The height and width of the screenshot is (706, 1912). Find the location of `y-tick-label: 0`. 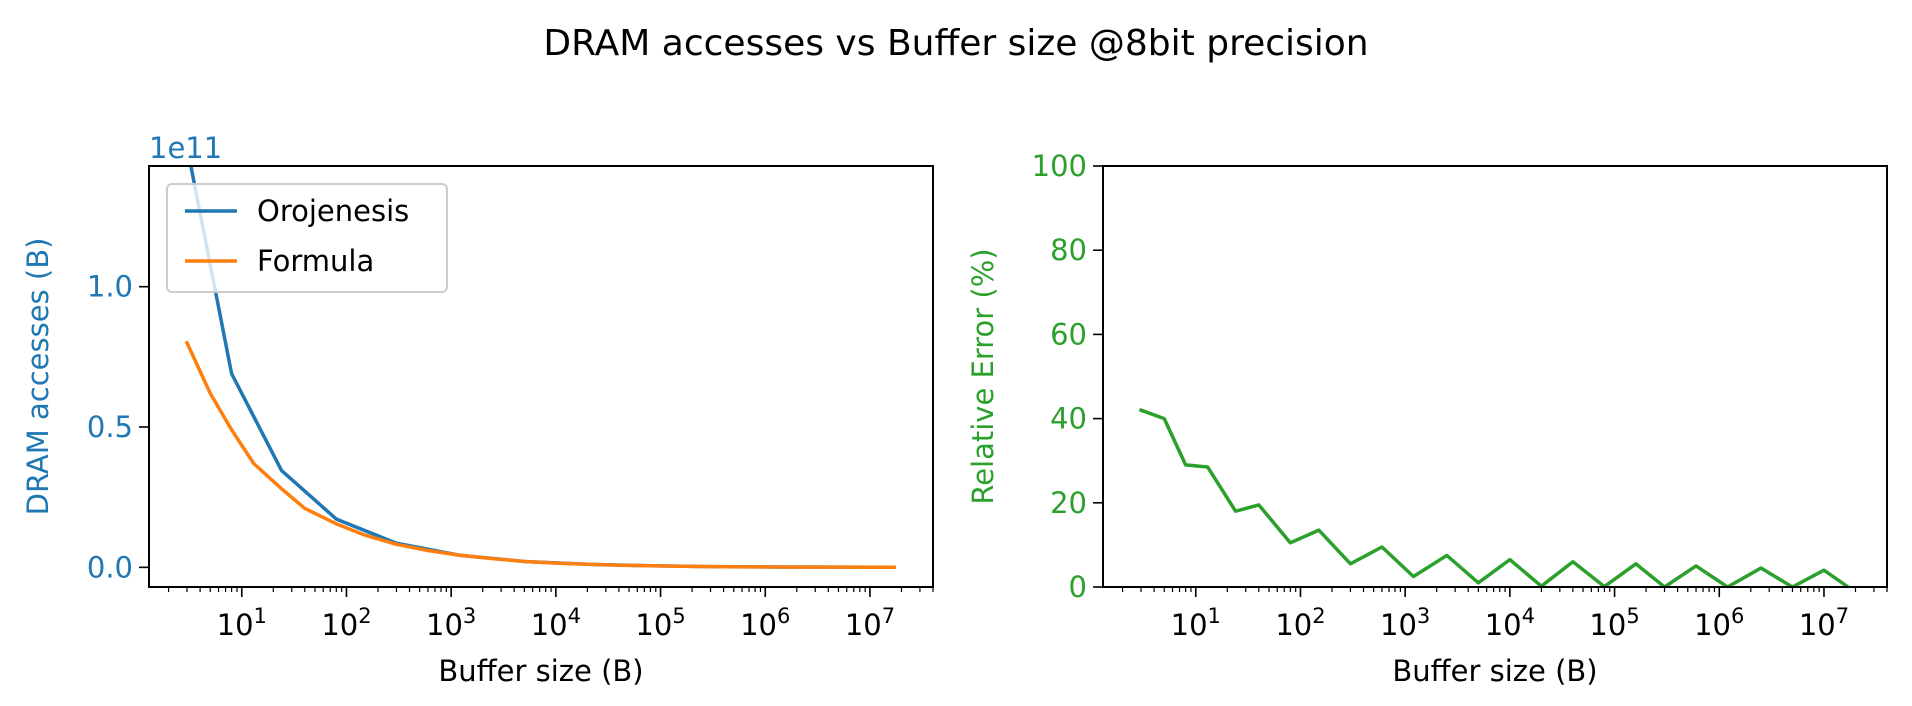

y-tick-label: 0 is located at coordinates (1078, 587).